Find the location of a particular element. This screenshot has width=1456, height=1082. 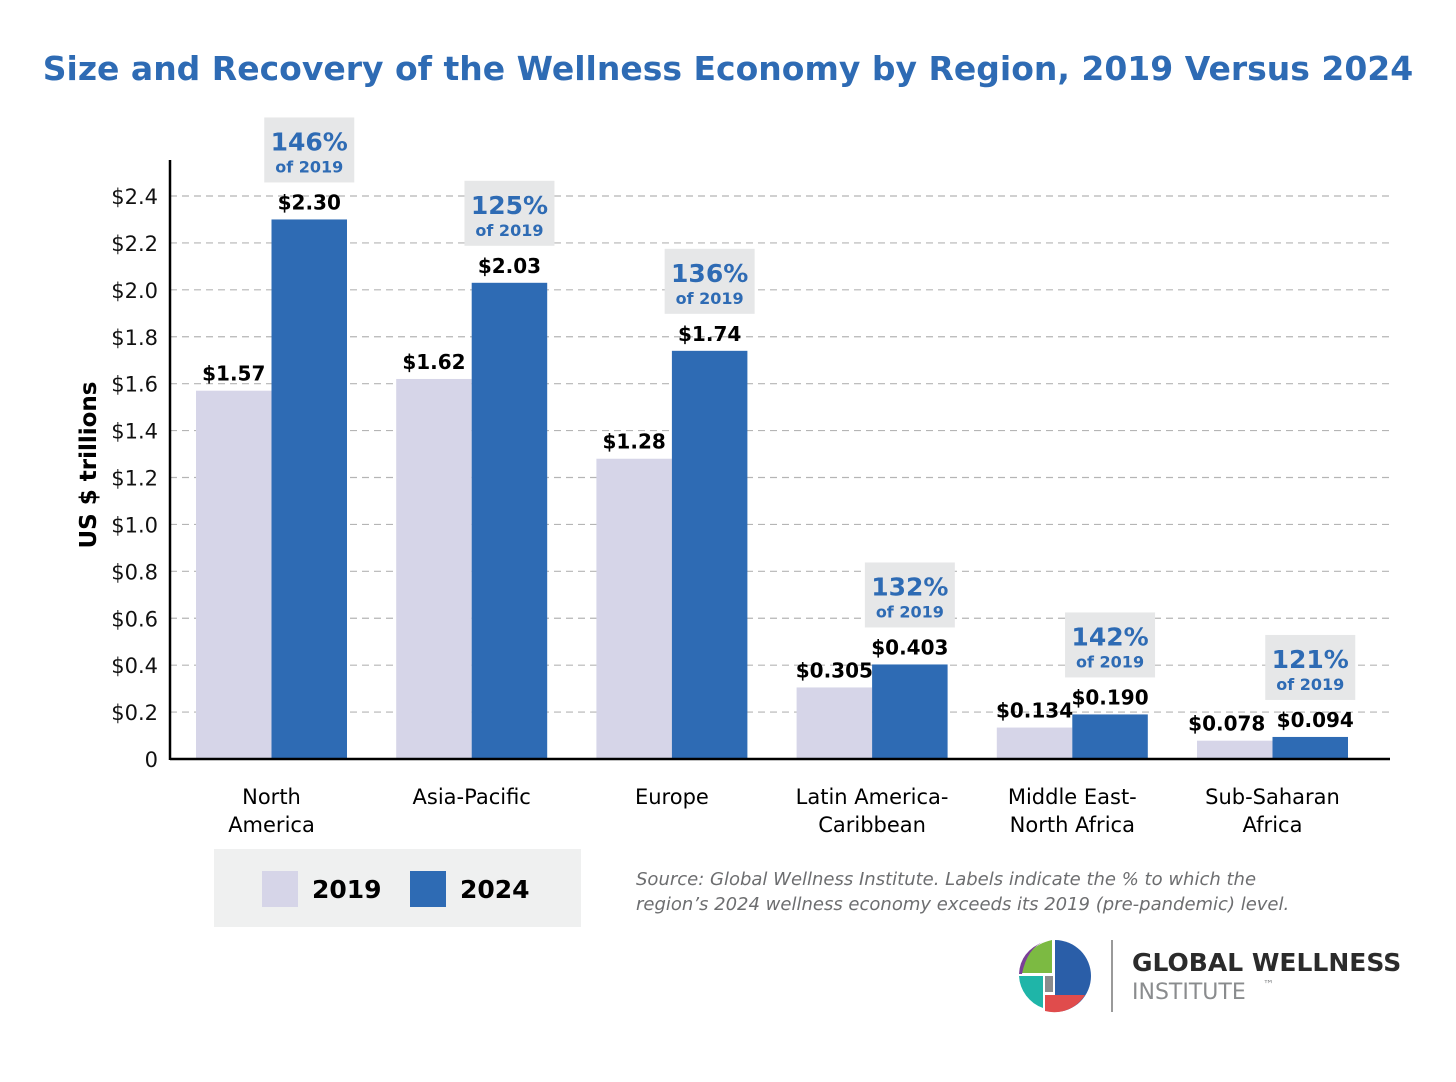

data-label-2019: $0.134 is located at coordinates (1034, 711).